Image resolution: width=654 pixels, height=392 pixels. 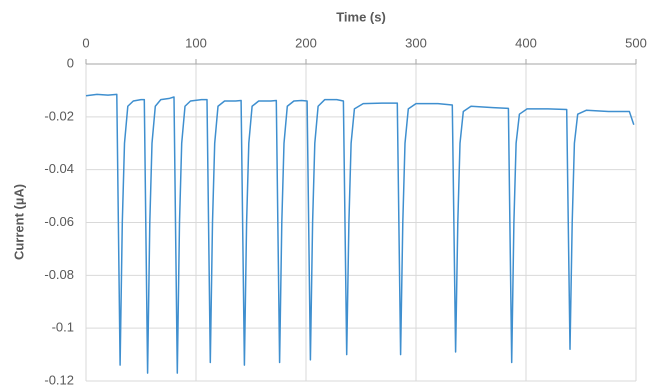 What do you see at coordinates (59, 168) in the screenshot?
I see `y-tick-label: -0.04` at bounding box center [59, 168].